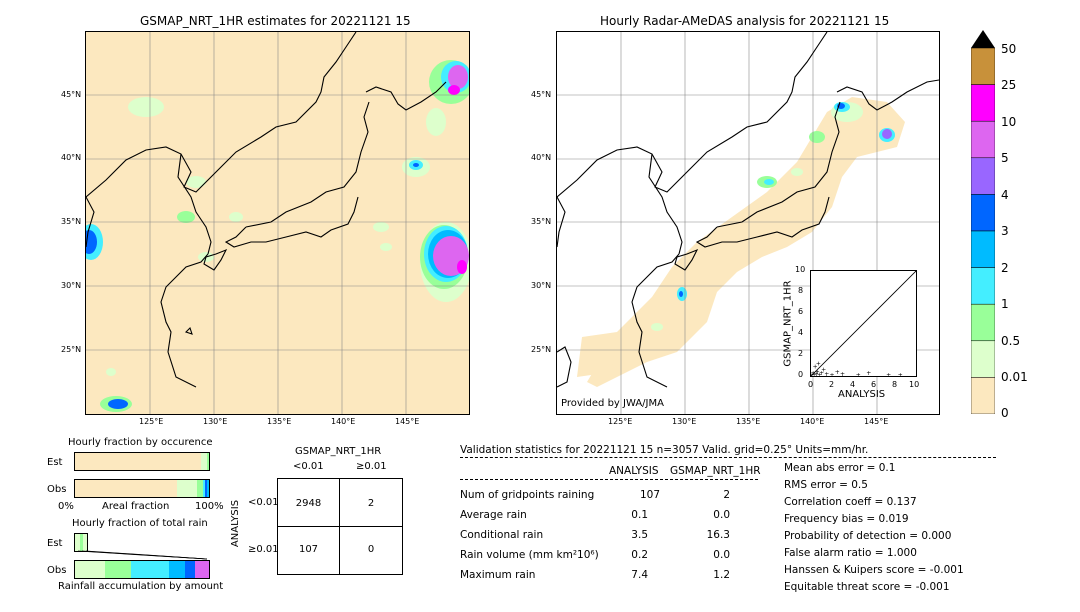 The width and height of the screenshot is (1080, 612). Describe the element at coordinates (715, 471) in the screenshot. I see `validation-col-gsmap: GSMAP_NRT_1HR` at that location.